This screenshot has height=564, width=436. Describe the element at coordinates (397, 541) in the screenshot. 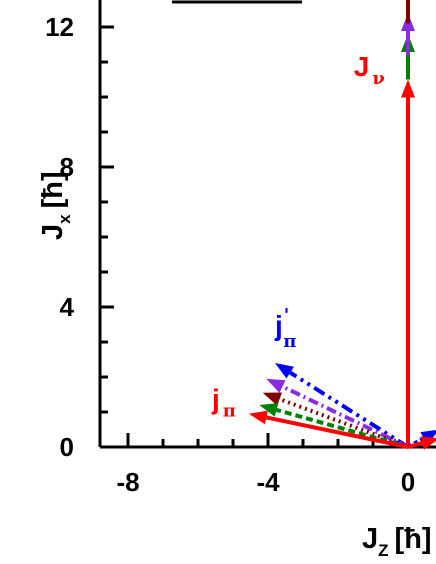

I see `x-axis-title: JZ [ħ]` at that location.